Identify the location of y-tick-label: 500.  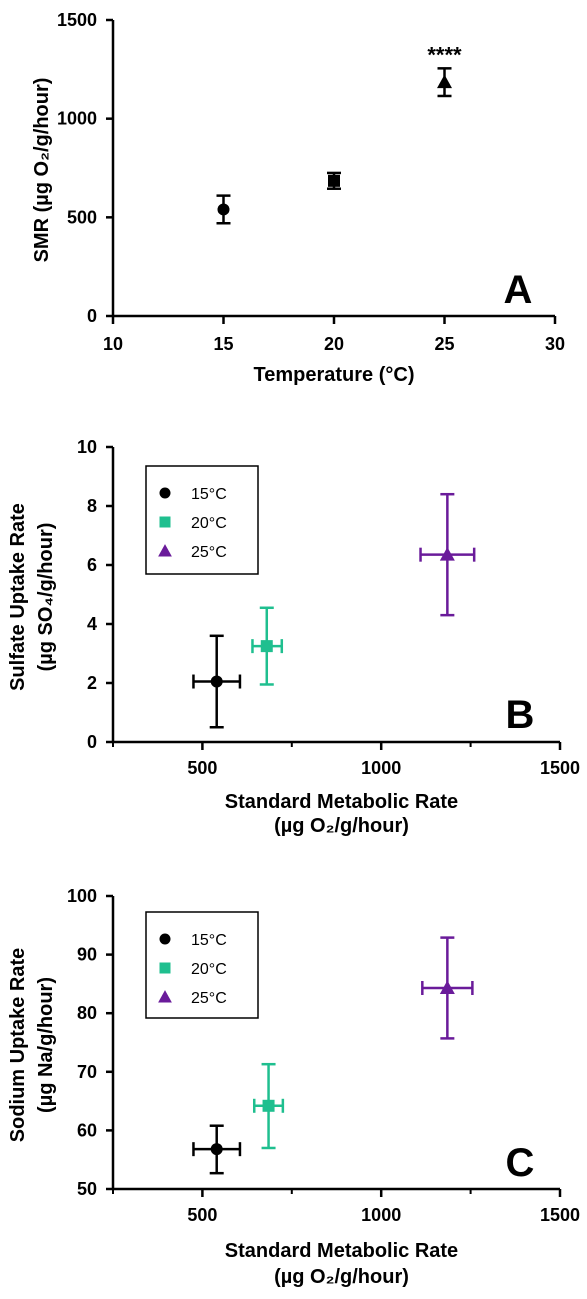
(82, 217).